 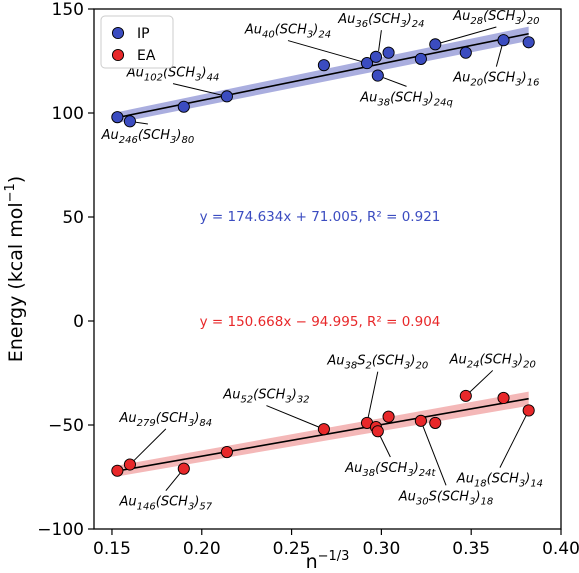 What do you see at coordinates (323, 74) in the screenshot?
I see `confidence-band-ip` at bounding box center [323, 74].